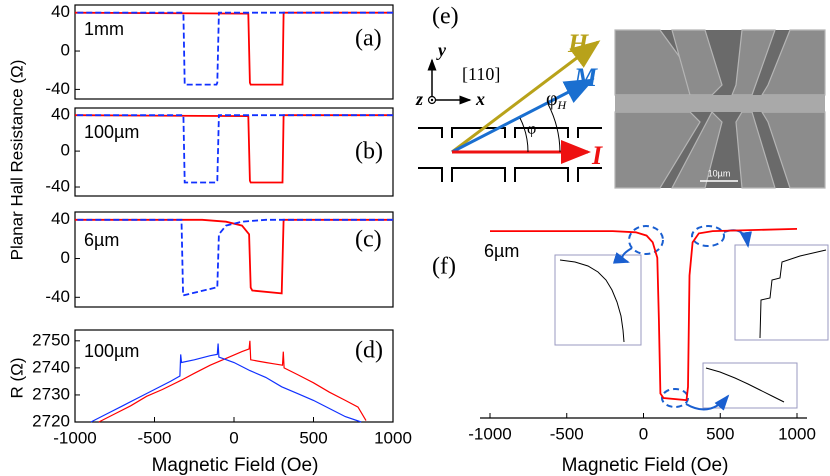 The image size is (830, 476). Describe the element at coordinates (368, 240) in the screenshot. I see `panel-label: (c)` at that location.